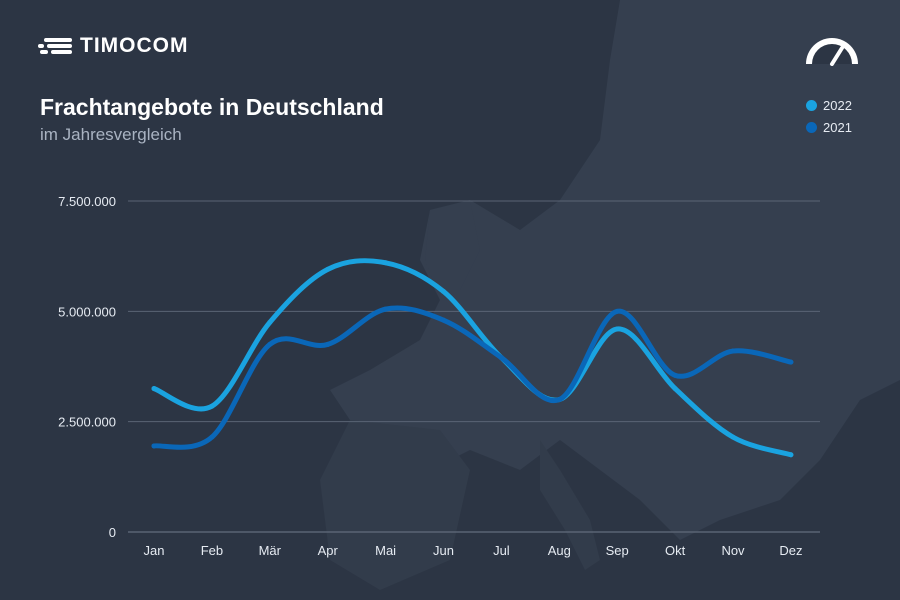 This screenshot has height=600, width=900. Describe the element at coordinates (452, 250) in the screenshot. I see `map-island-uk` at that location.